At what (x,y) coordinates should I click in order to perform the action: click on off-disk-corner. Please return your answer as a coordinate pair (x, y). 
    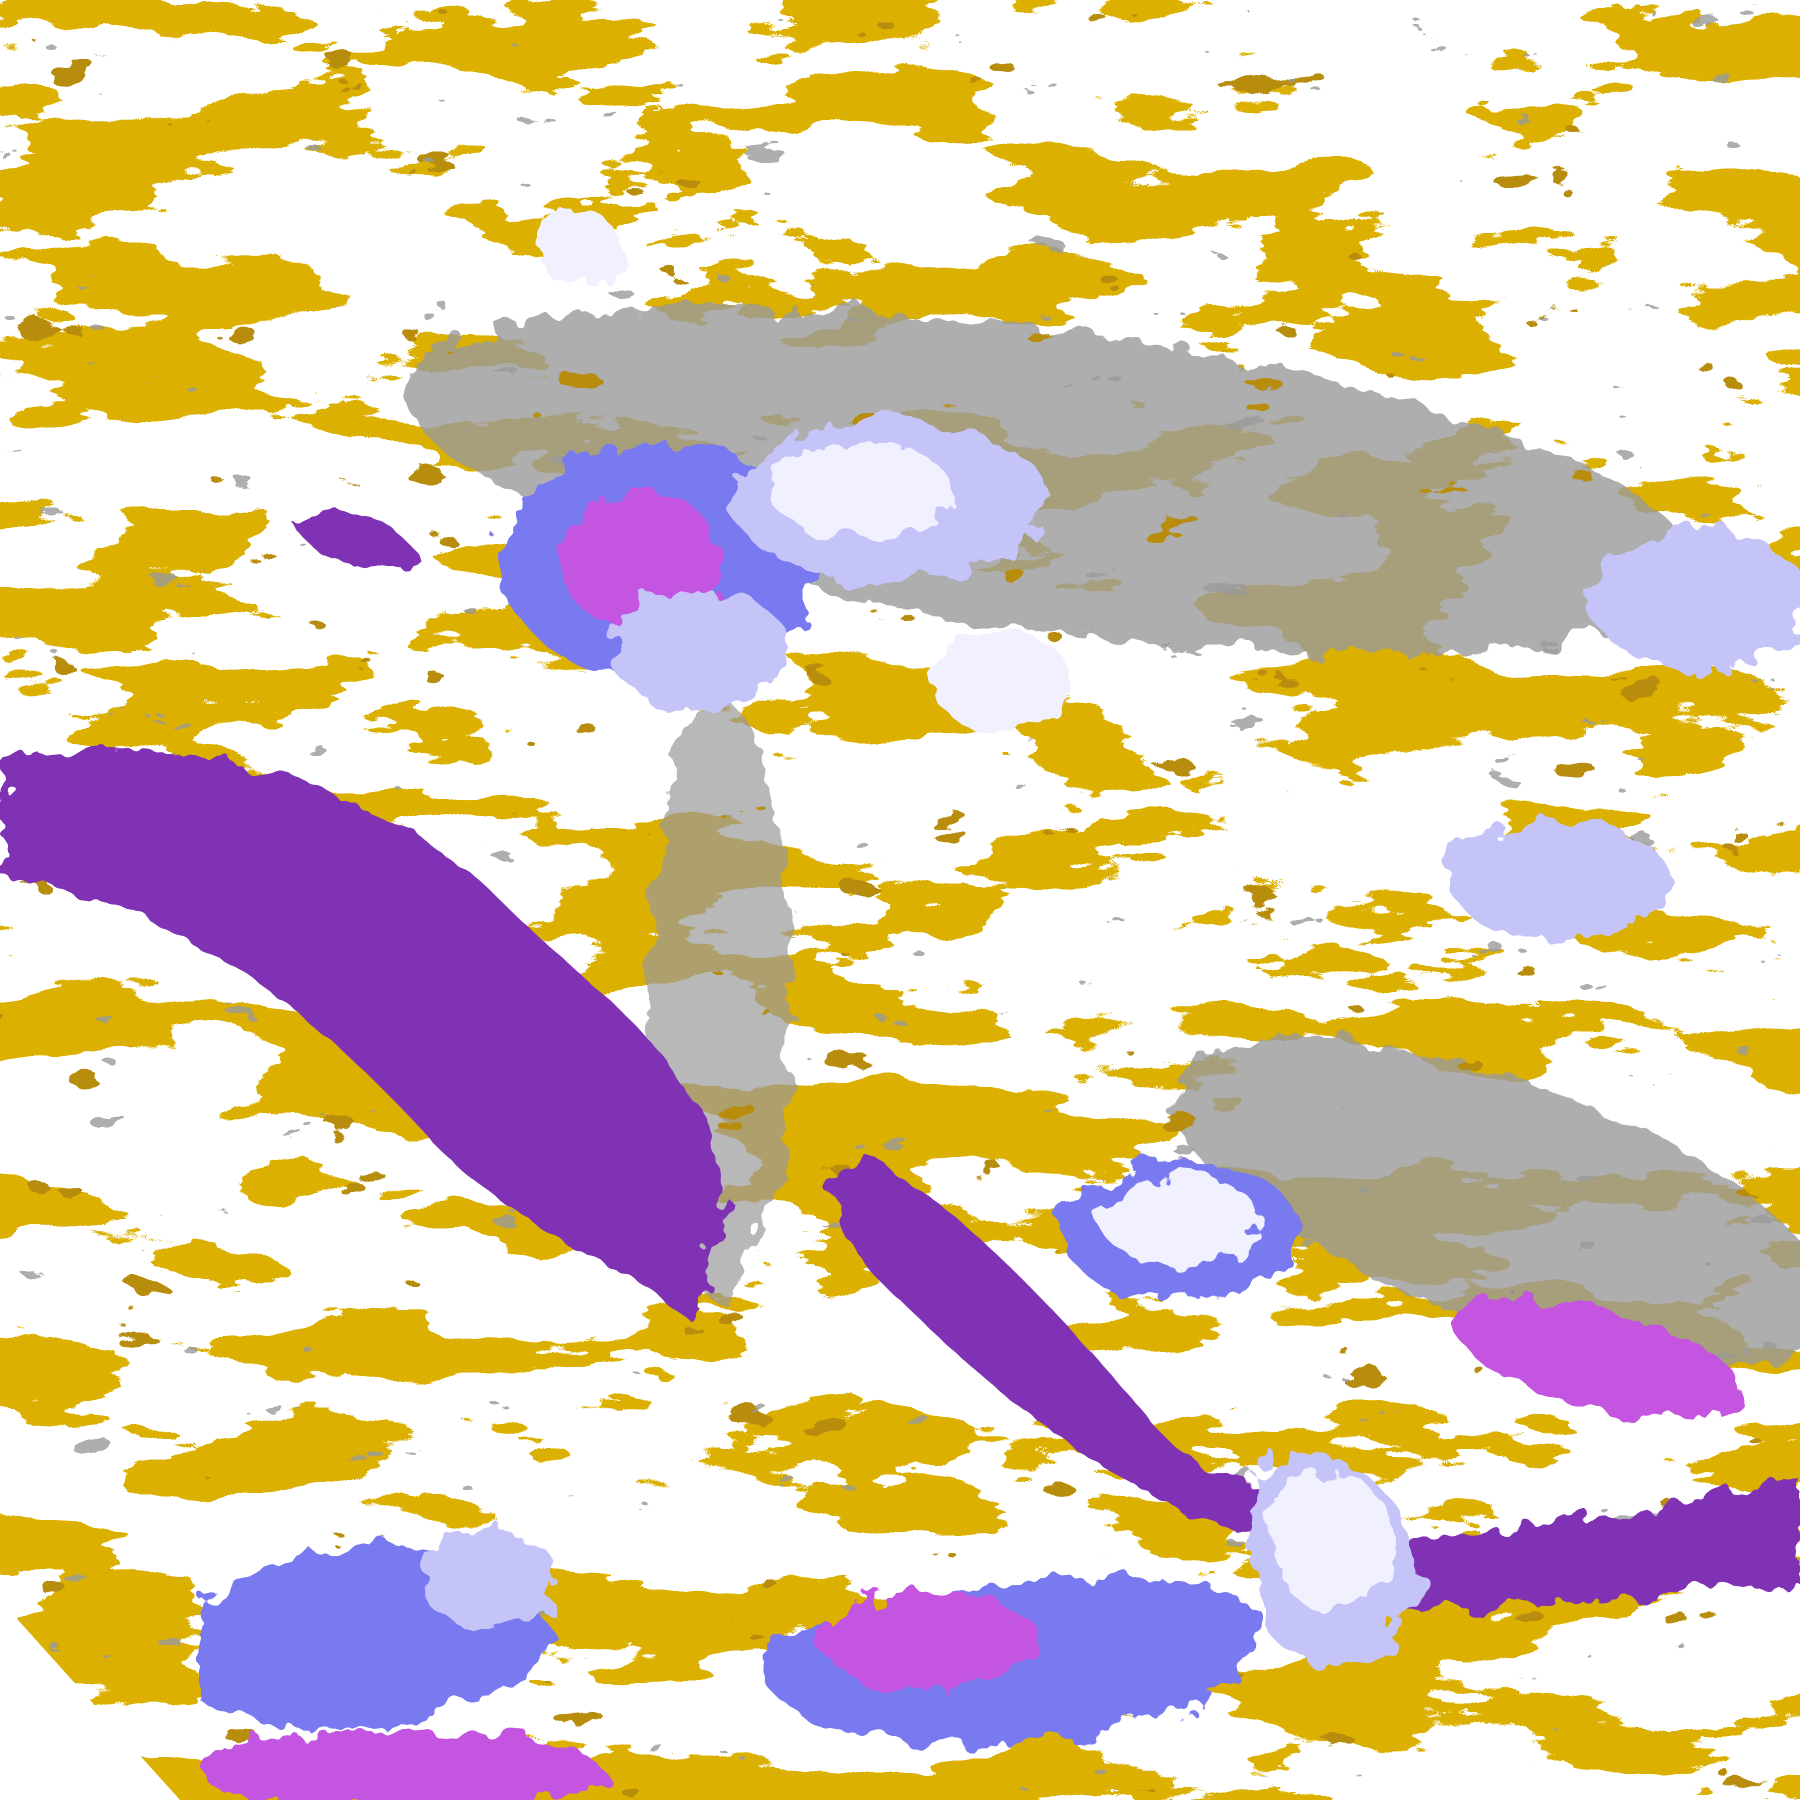
    Looking at the image, I should click on (90, 1700).